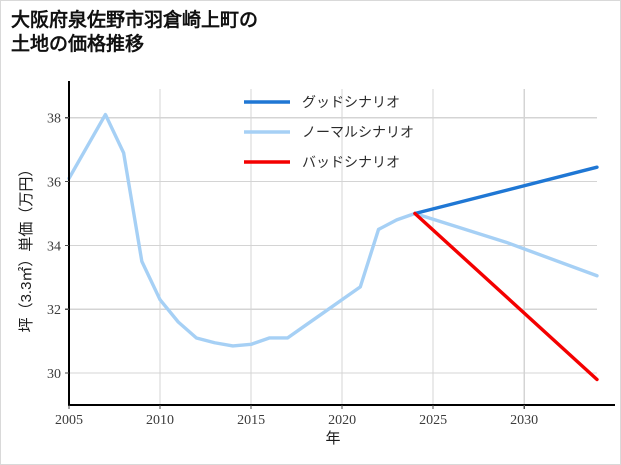 The width and height of the screenshot is (621, 465). I want to click on x-tick-label: 2010, so click(160, 420).